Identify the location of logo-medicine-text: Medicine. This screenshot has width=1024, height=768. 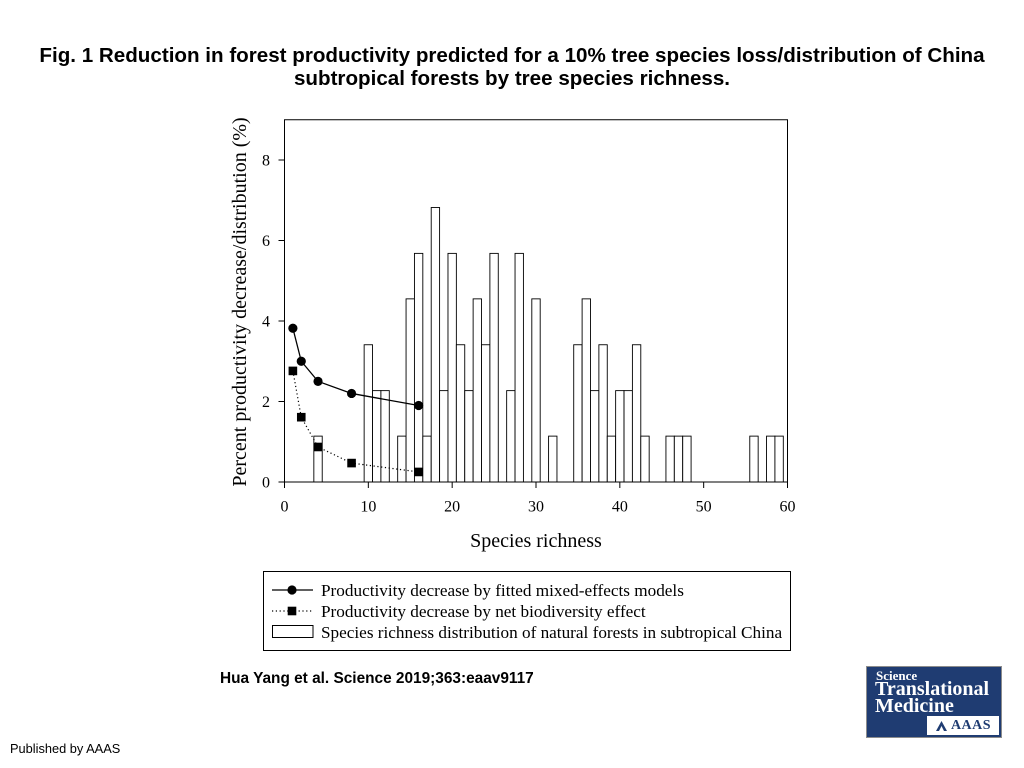
(914, 706).